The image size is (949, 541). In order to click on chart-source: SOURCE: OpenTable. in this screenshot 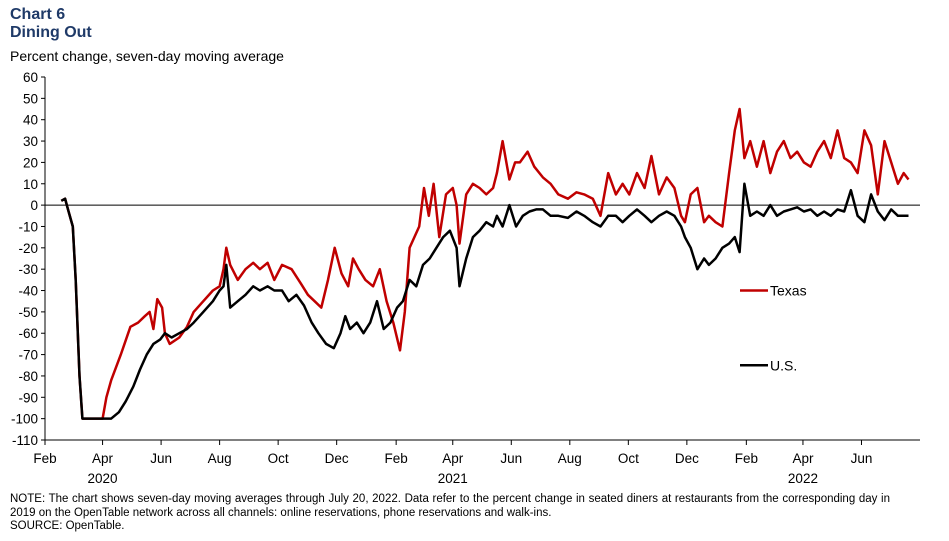, I will do `click(67, 526)`.